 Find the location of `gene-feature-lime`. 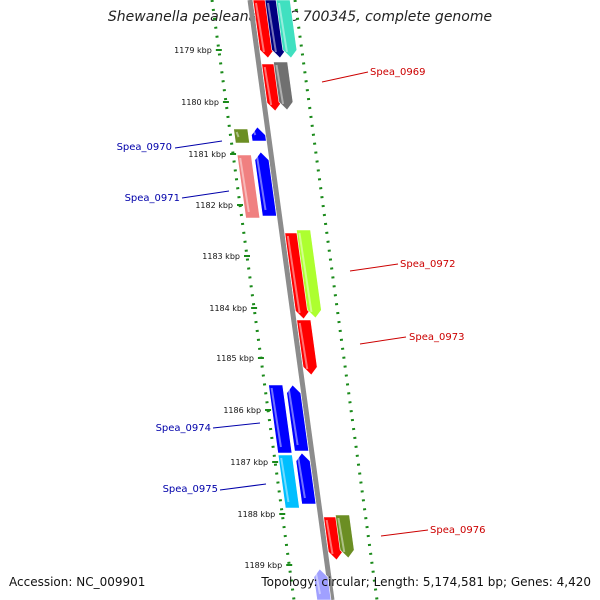

gene-feature-lime is located at coordinates (309, 274).